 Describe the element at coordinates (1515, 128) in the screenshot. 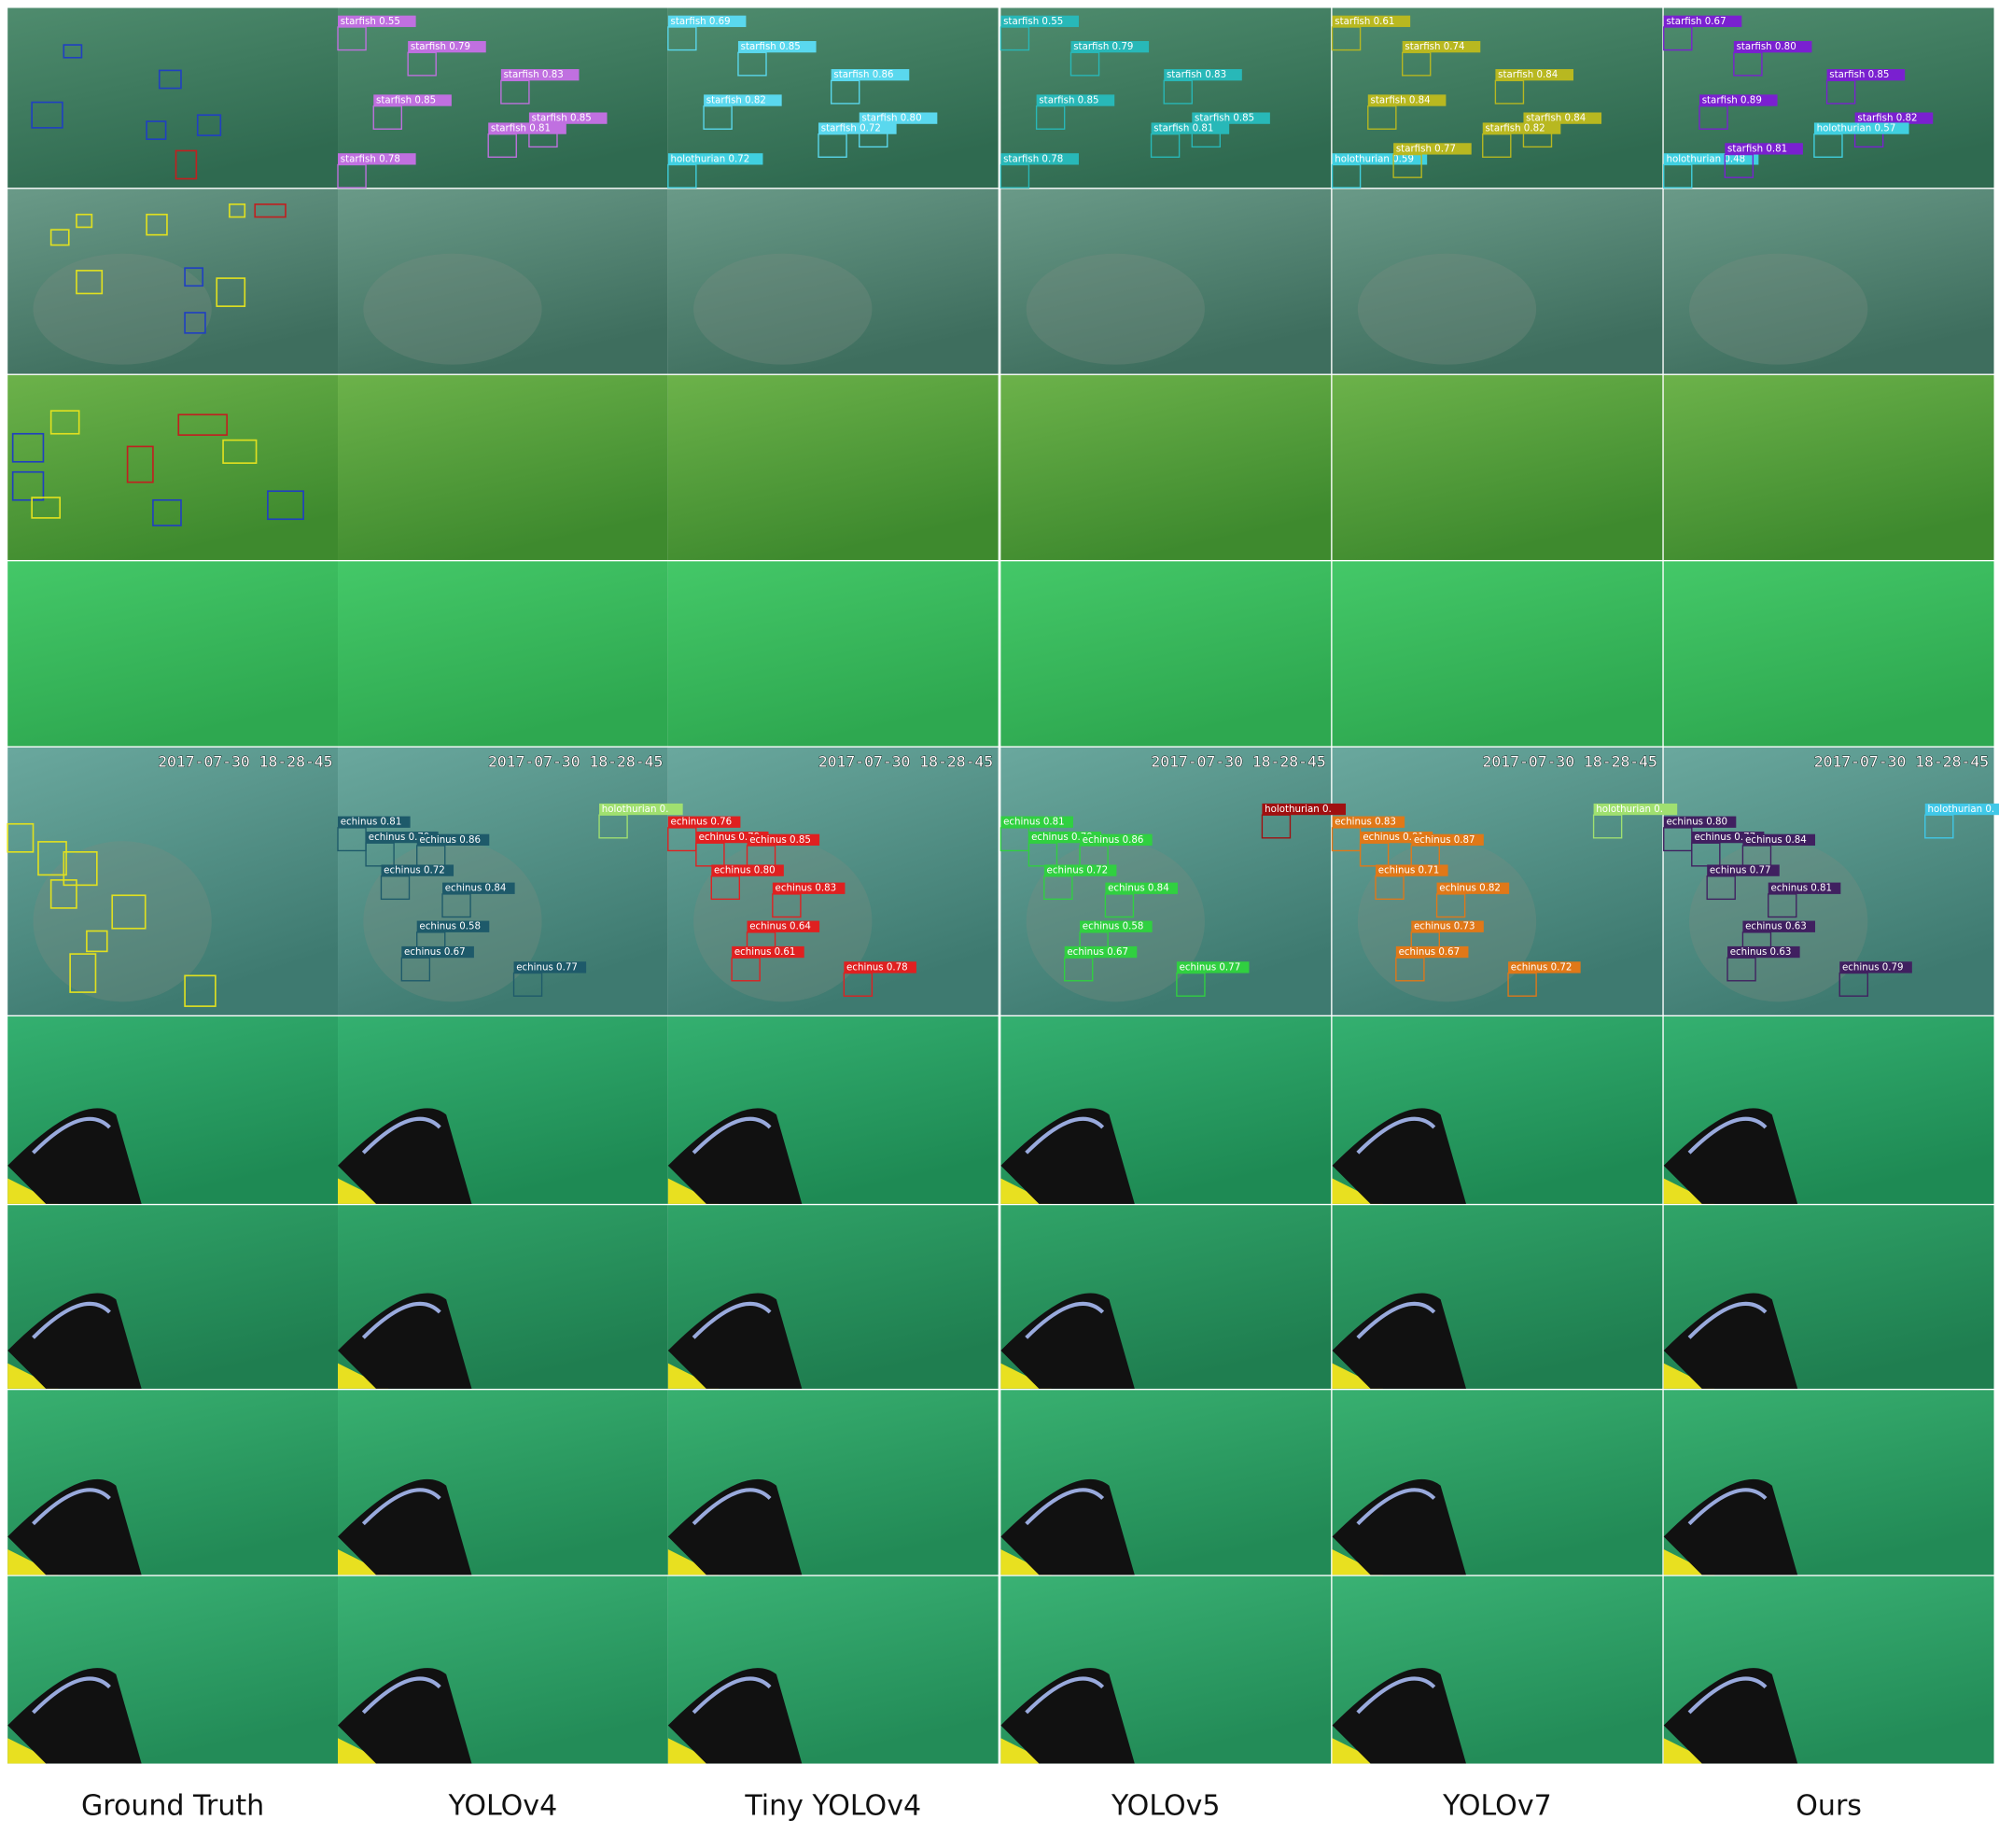

I see `detection-label: starfish 0.82` at that location.